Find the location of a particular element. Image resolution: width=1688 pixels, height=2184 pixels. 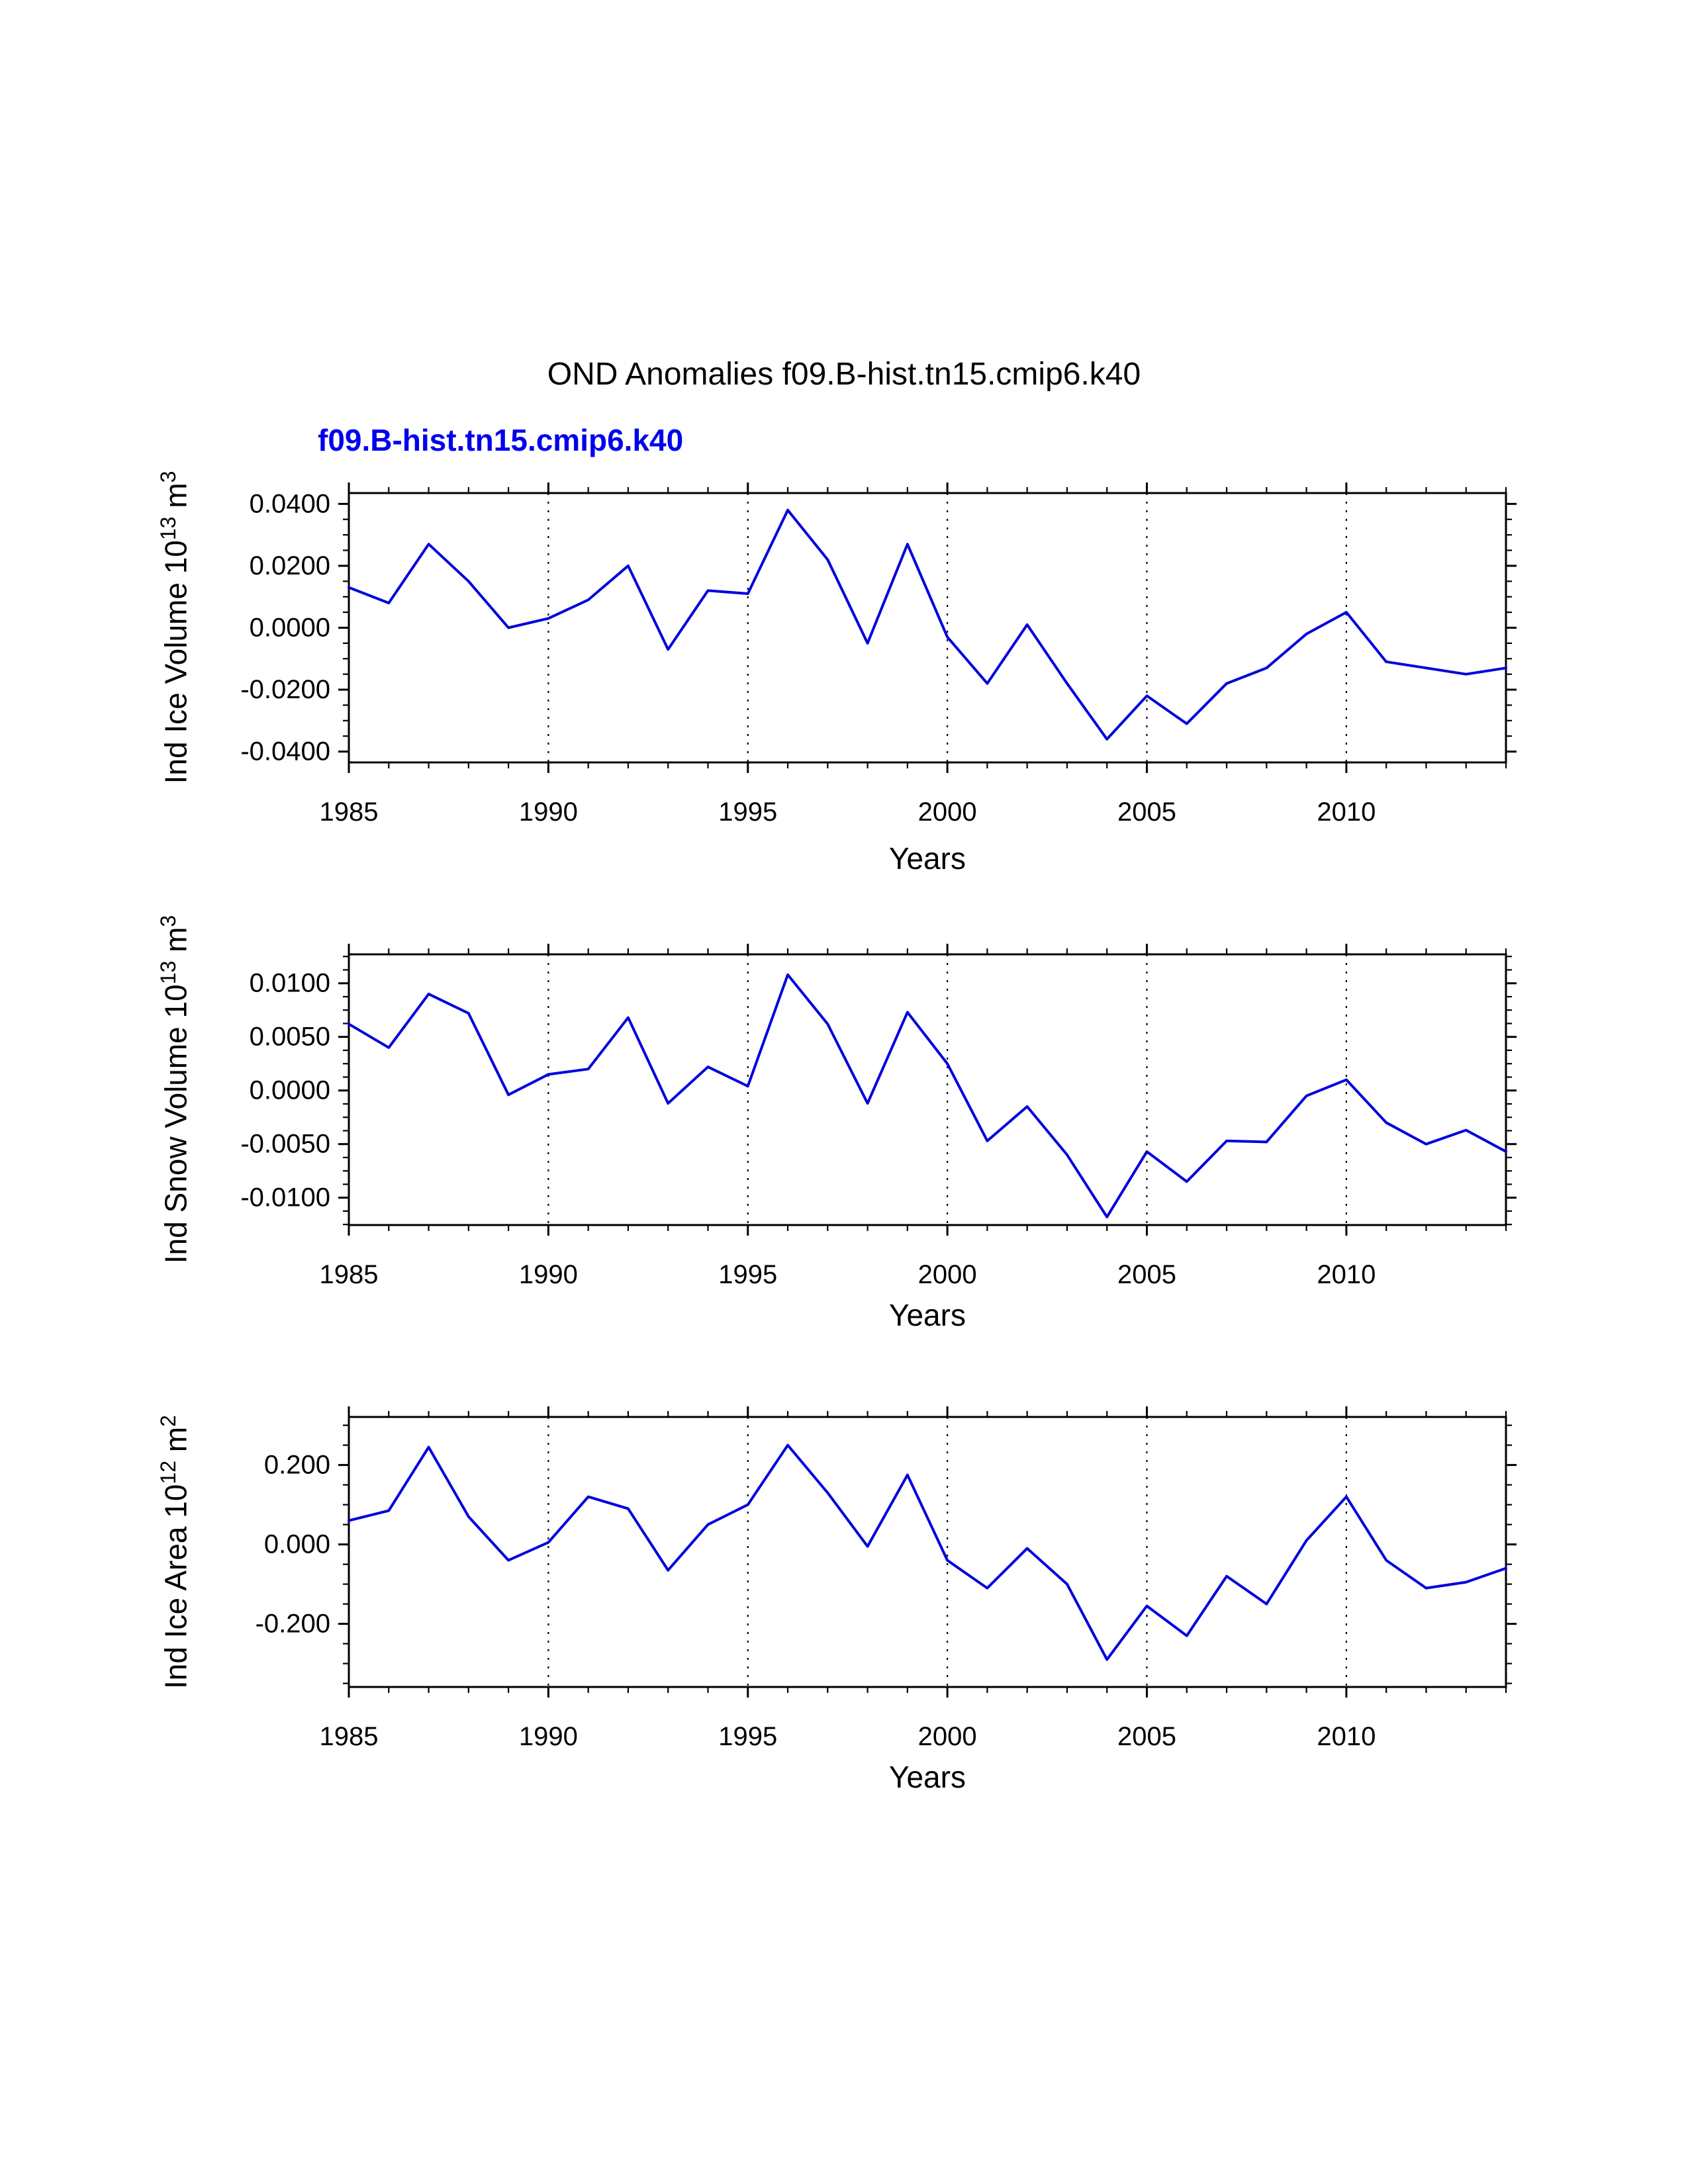

y-axis-label-text: Ind Ice Area 10 is located at coordinates (175, 1587).